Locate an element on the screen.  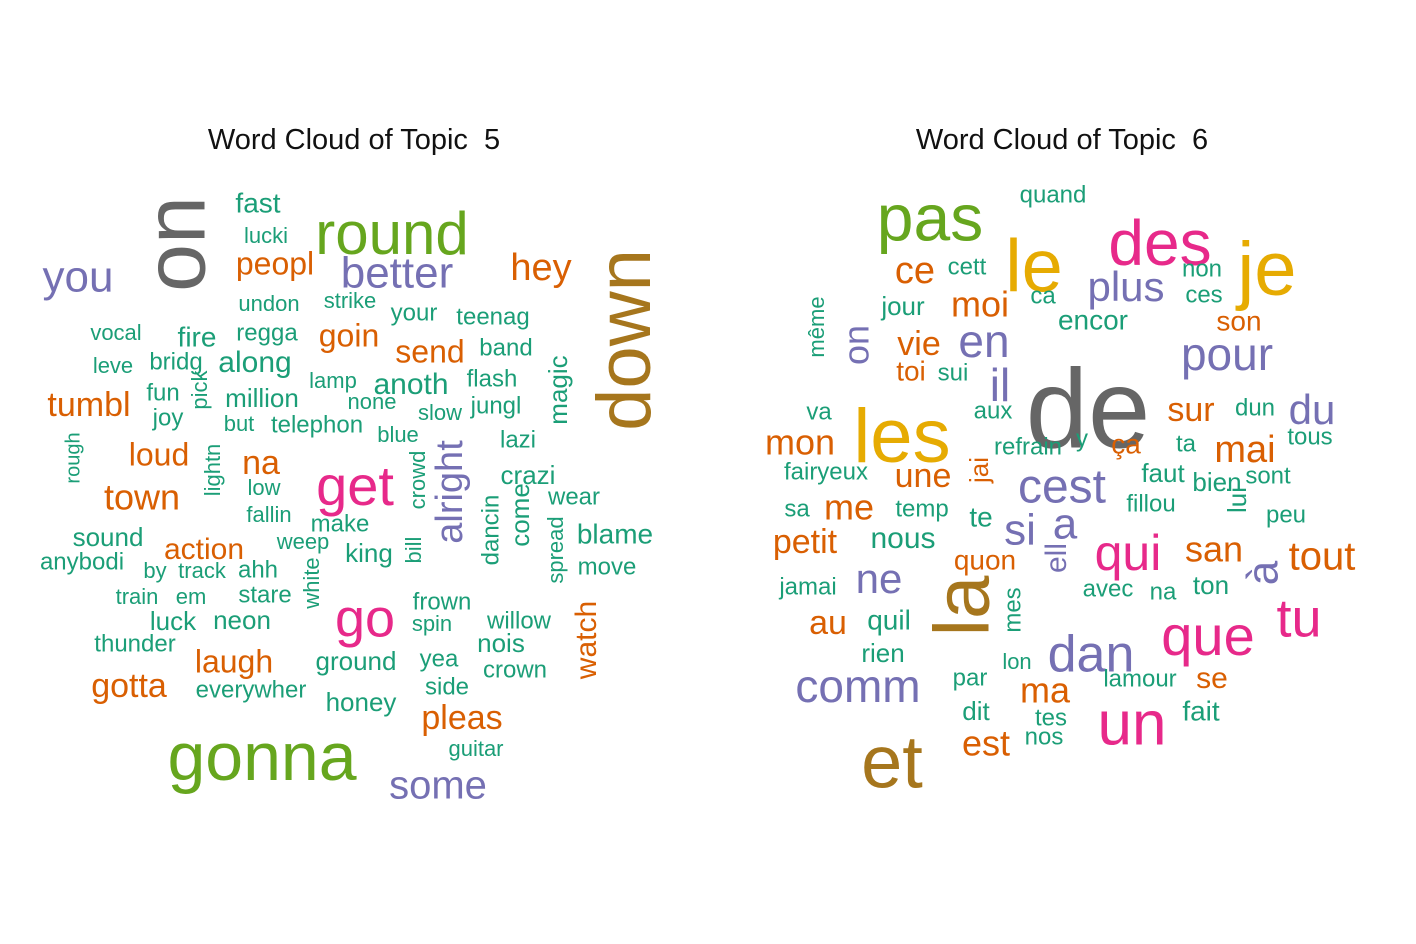
word-action: action is located at coordinates (204, 549).